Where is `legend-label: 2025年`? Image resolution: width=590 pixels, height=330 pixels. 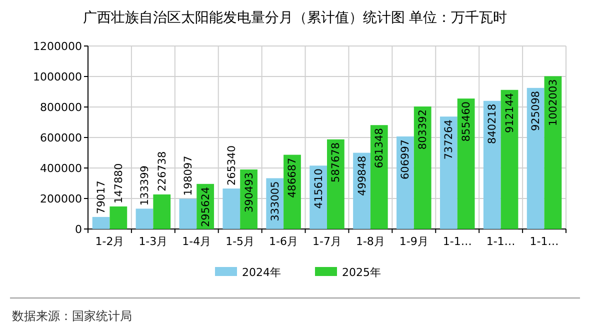
legend-label: 2025年 is located at coordinates (361, 272).